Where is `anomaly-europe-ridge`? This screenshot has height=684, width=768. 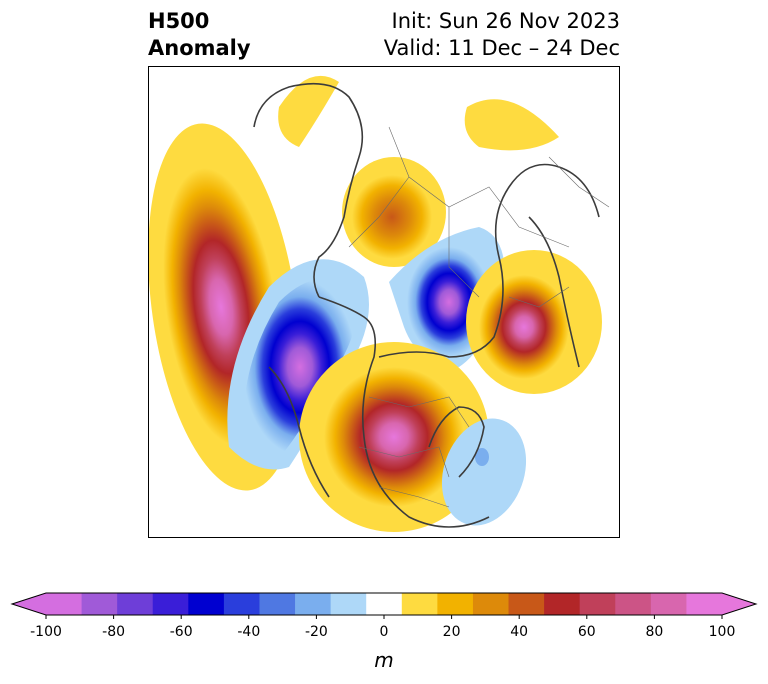
anomaly-europe-ridge is located at coordinates (534, 322).